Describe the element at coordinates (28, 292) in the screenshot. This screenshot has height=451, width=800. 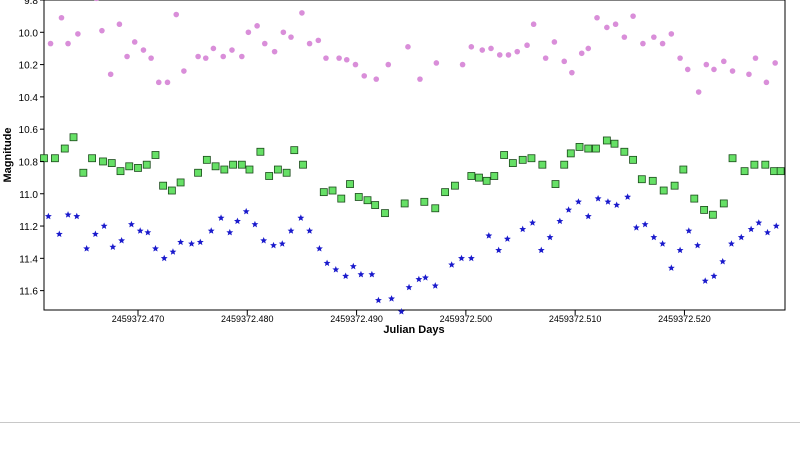
I see `y-tick-label: 11.6` at that location.